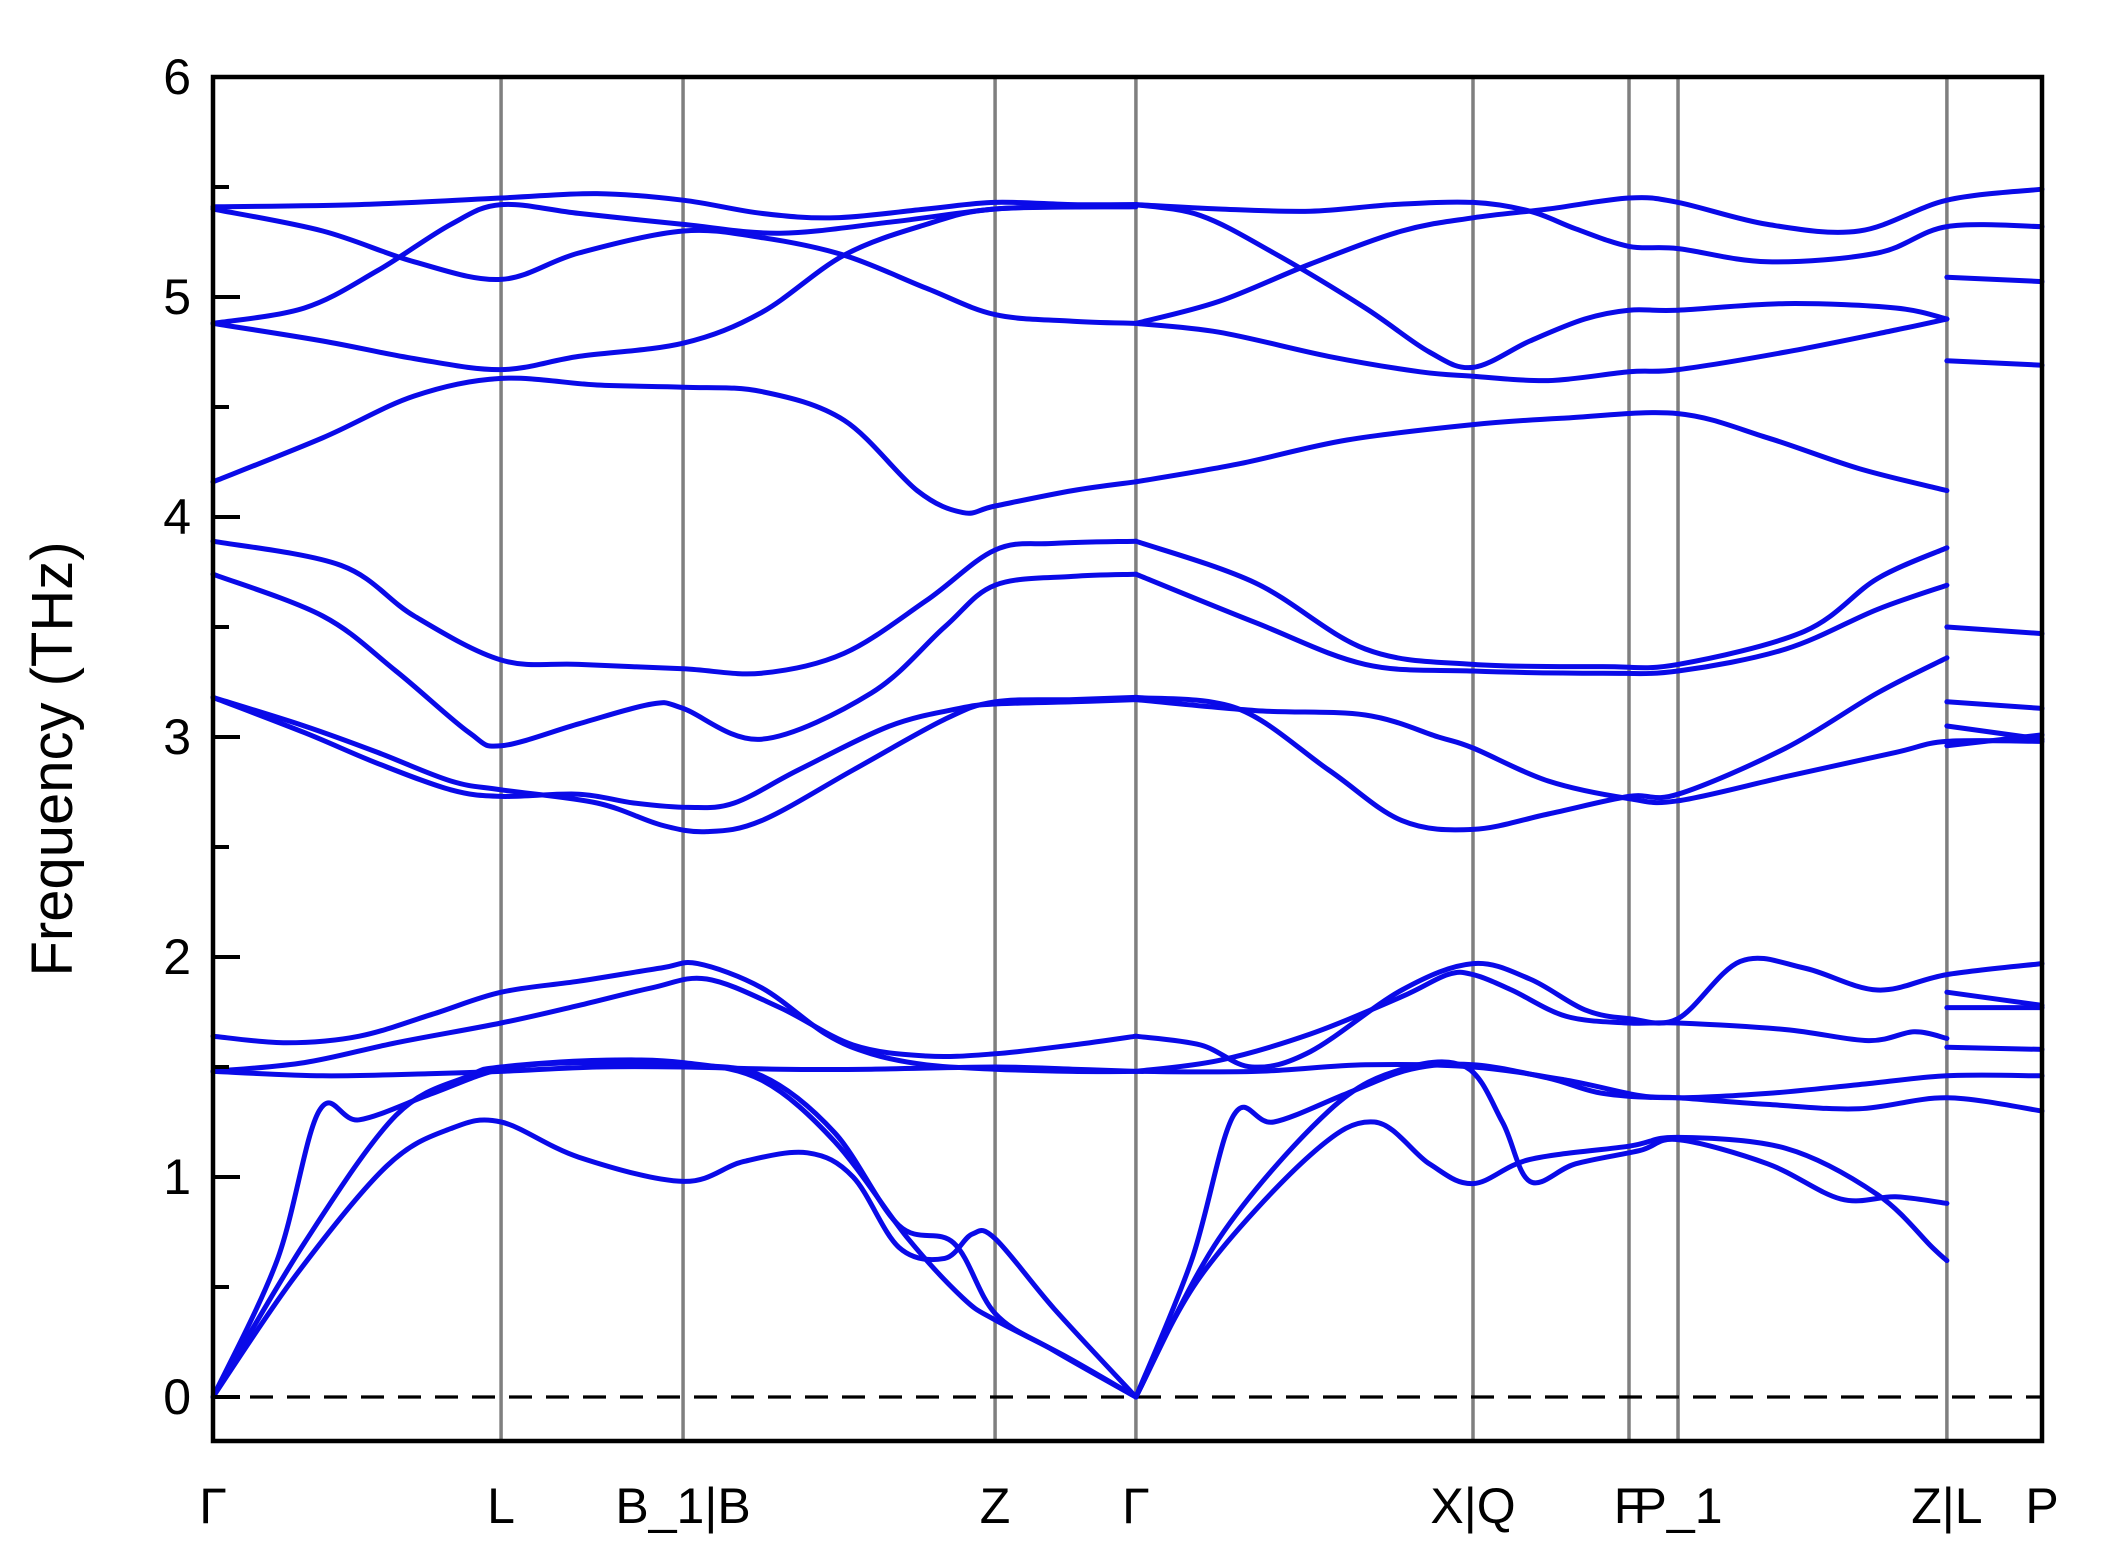 The height and width of the screenshot is (1567, 2118). I want to click on y-axis-tick-labels: 0 1 2 3 4 5 6, so click(177, 737).